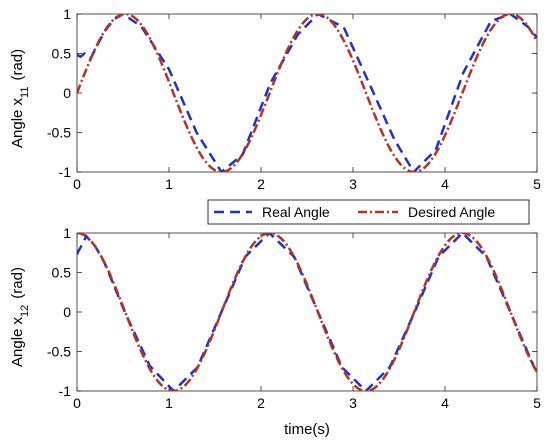  Describe the element at coordinates (67, 14) in the screenshot. I see `top-ytick-label: 1` at that location.